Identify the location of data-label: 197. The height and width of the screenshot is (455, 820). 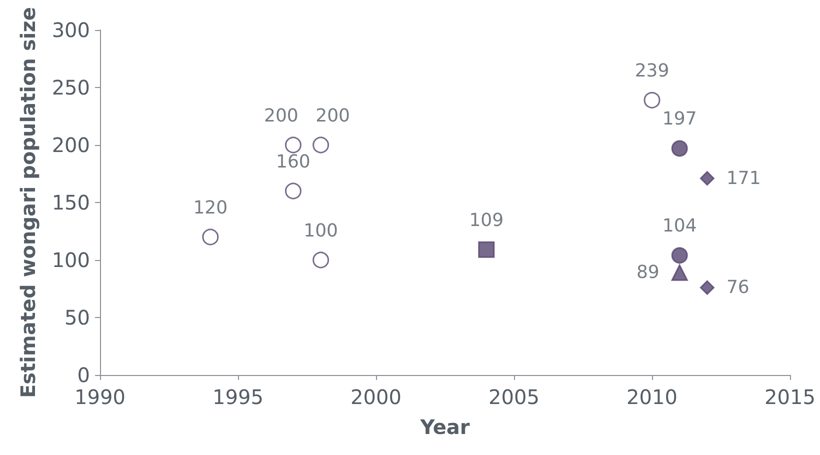
(679, 119).